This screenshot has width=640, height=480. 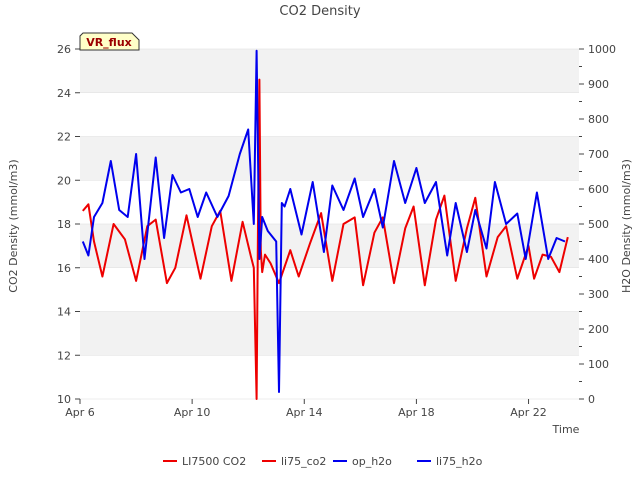 What do you see at coordinates (303, 461) in the screenshot?
I see `legend-label: li75_co2` at bounding box center [303, 461].